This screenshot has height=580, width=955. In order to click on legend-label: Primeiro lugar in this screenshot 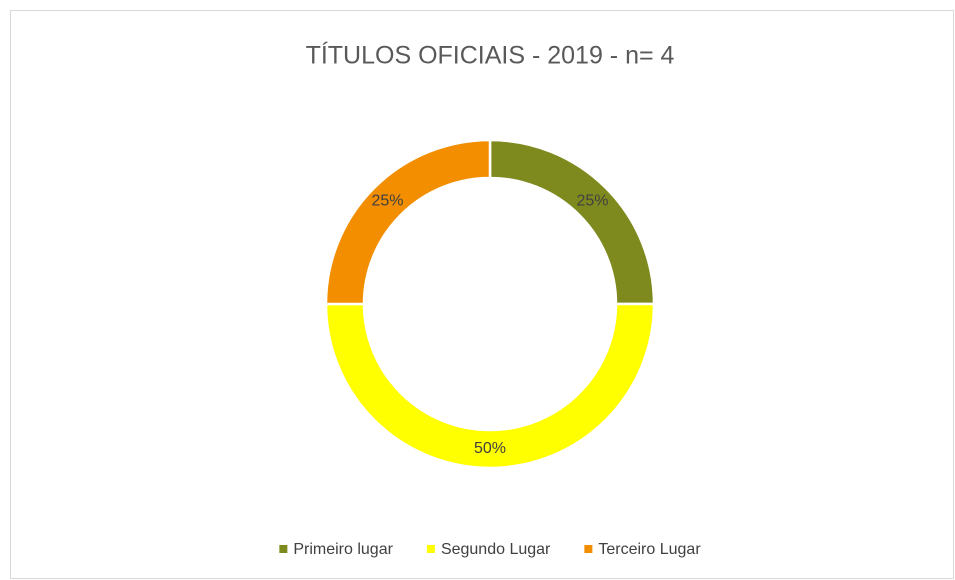, I will do `click(343, 549)`.